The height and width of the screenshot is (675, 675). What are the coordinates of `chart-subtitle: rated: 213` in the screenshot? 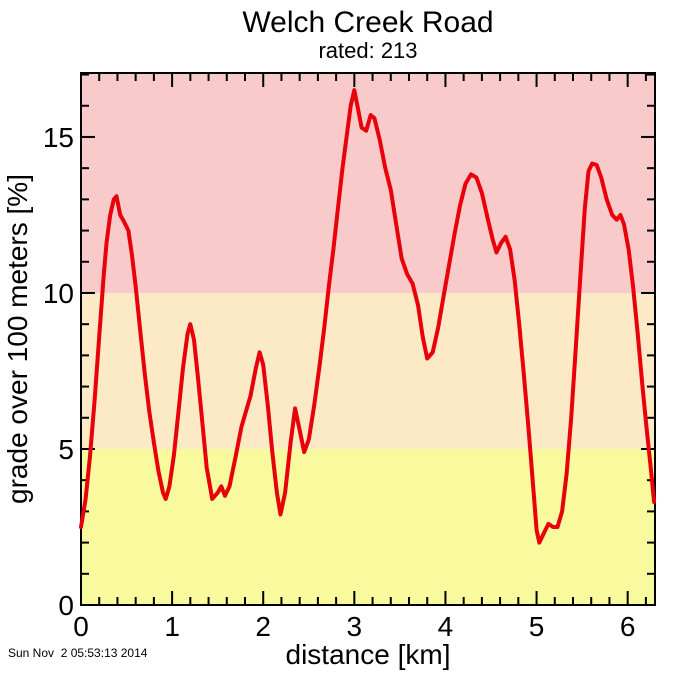 It's located at (367, 50).